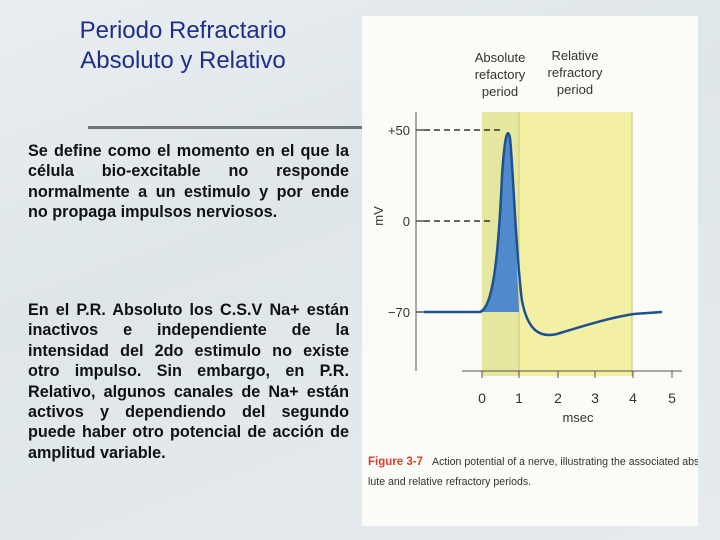 The image size is (720, 540). I want to click on x-tick-label-3: 3, so click(595, 398).